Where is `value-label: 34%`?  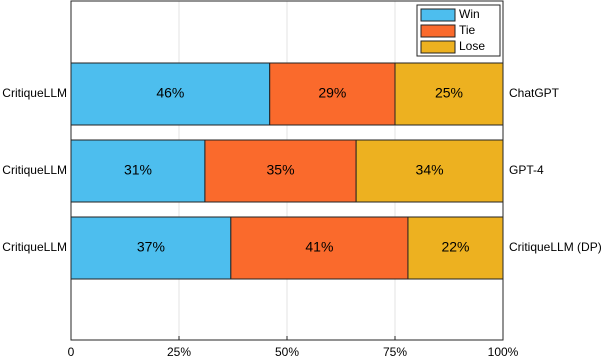 value-label: 34% is located at coordinates (430, 170).